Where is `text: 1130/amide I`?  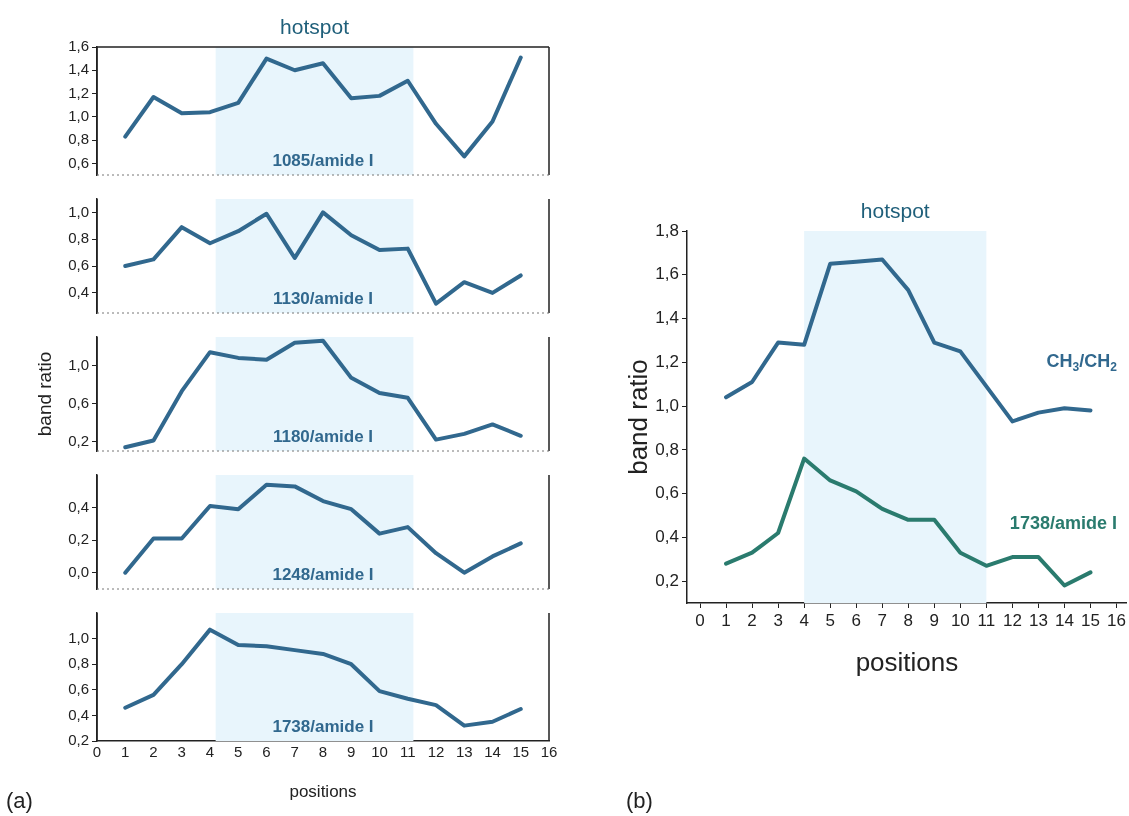 text: 1130/amide I is located at coordinates (323, 298).